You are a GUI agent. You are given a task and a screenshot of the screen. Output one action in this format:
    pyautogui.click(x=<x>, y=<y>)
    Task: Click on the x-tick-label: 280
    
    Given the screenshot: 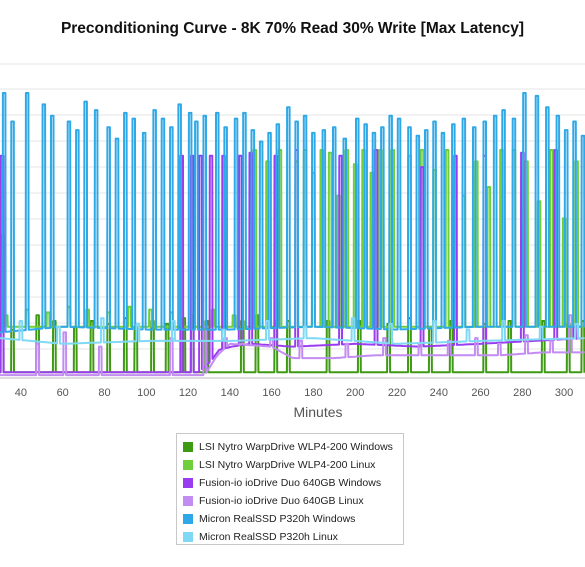 What is the action you would take?
    pyautogui.click(x=522, y=393)
    